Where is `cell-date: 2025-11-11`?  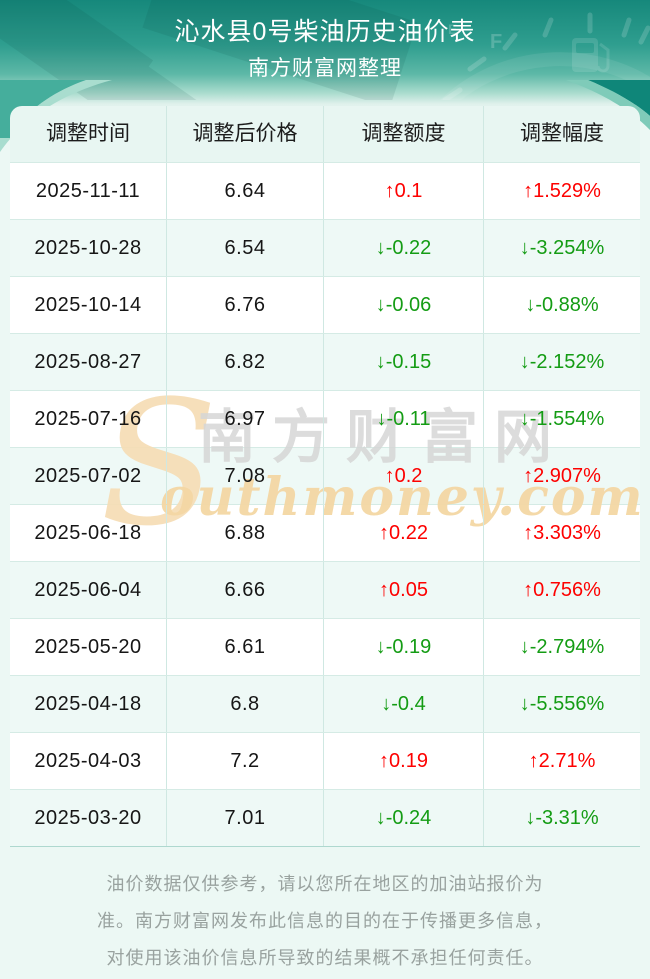 cell-date: 2025-11-11 is located at coordinates (88, 191).